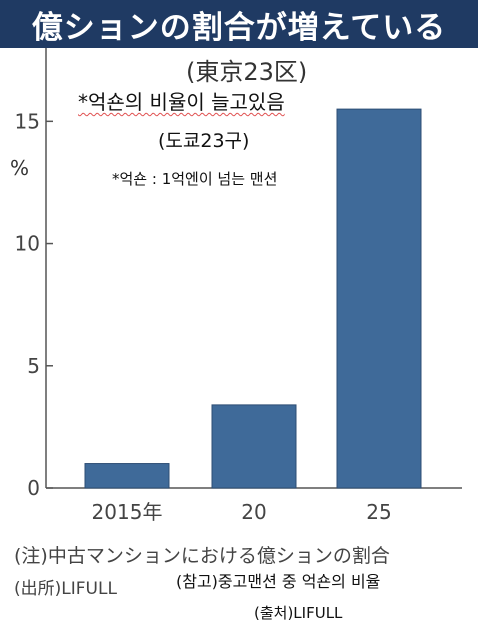 The height and width of the screenshot is (629, 478). What do you see at coordinates (239, 24) in the screenshot?
I see `chart-title: 億ションの割合が増えている` at bounding box center [239, 24].